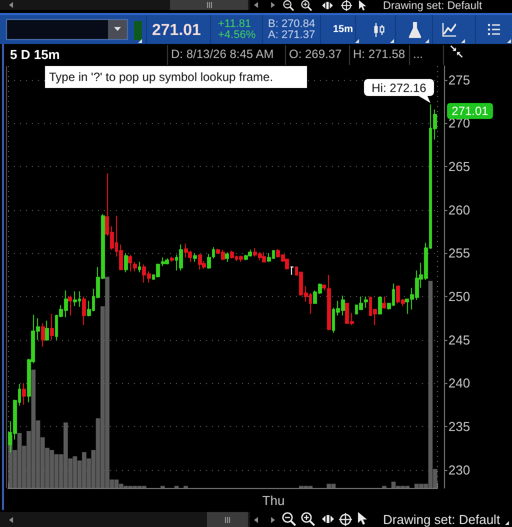 The height and width of the screenshot is (527, 512). Describe the element at coordinates (292, 35) in the screenshot. I see `text: A: 271.37` at that location.